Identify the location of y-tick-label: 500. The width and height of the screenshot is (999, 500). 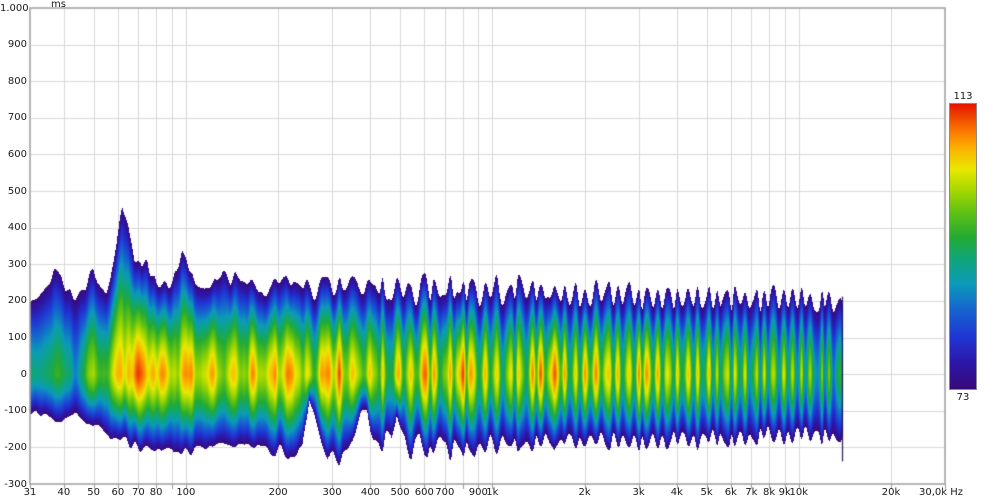
(17, 191).